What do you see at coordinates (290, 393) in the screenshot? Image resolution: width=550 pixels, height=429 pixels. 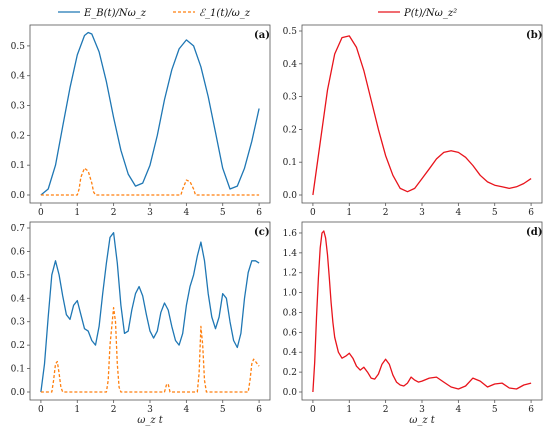 I see `panel-d-ytick-label: 0.0` at bounding box center [290, 393].